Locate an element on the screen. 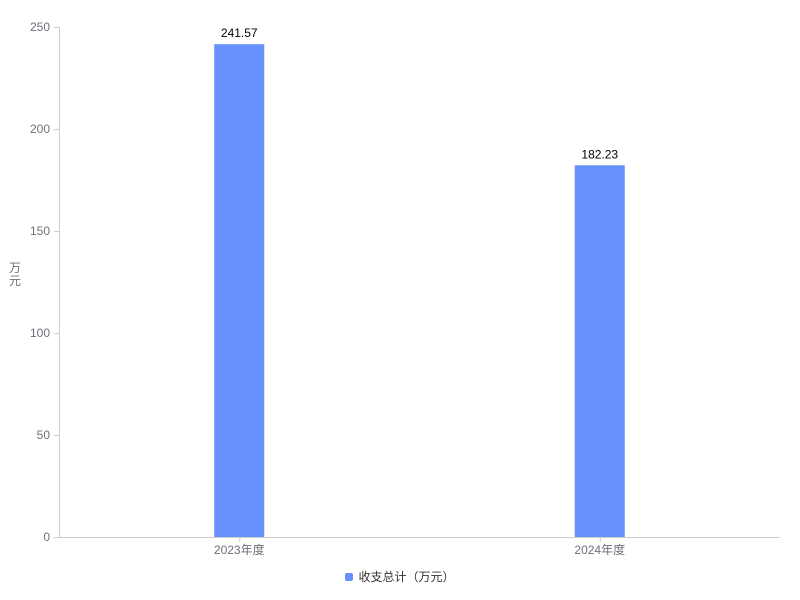  y-tick-label: 50 is located at coordinates (44, 435).